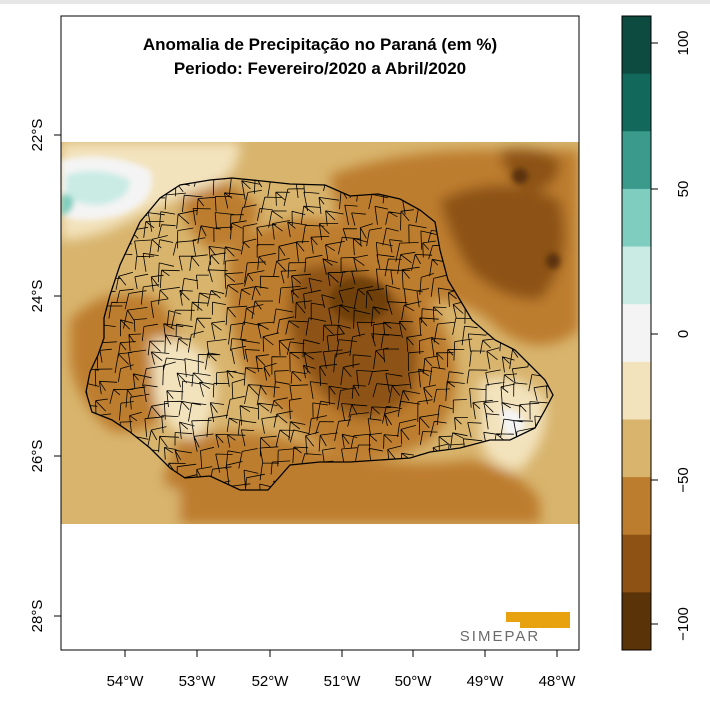 The height and width of the screenshot is (706, 710). What do you see at coordinates (37, 616) in the screenshot?
I see `lat-tick-label: 28°S` at bounding box center [37, 616].